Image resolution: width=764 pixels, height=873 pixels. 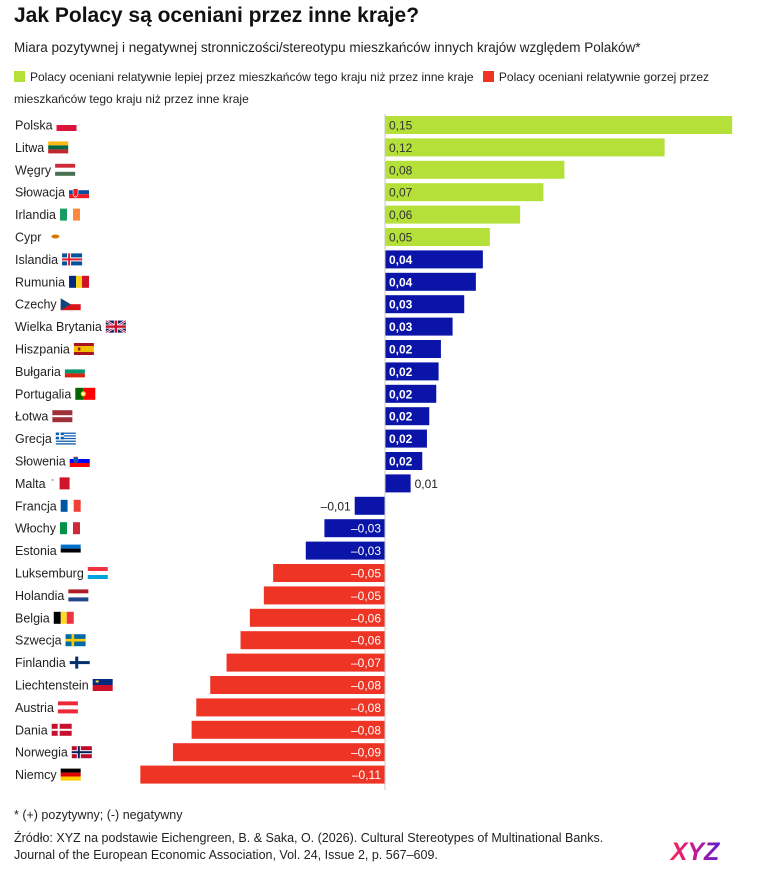 I want to click on flag-it-icon, so click(x=69, y=528).